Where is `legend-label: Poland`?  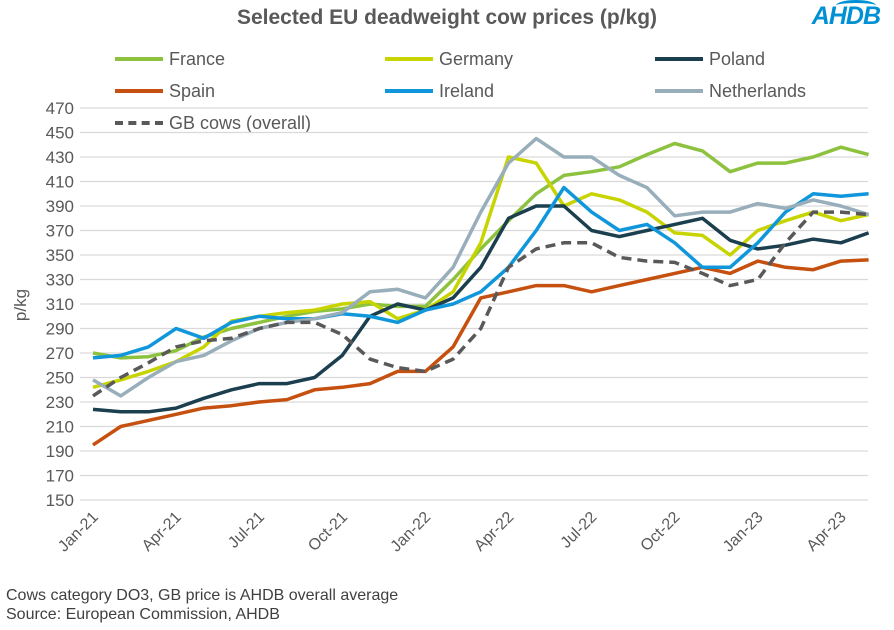
legend-label: Poland is located at coordinates (737, 58).